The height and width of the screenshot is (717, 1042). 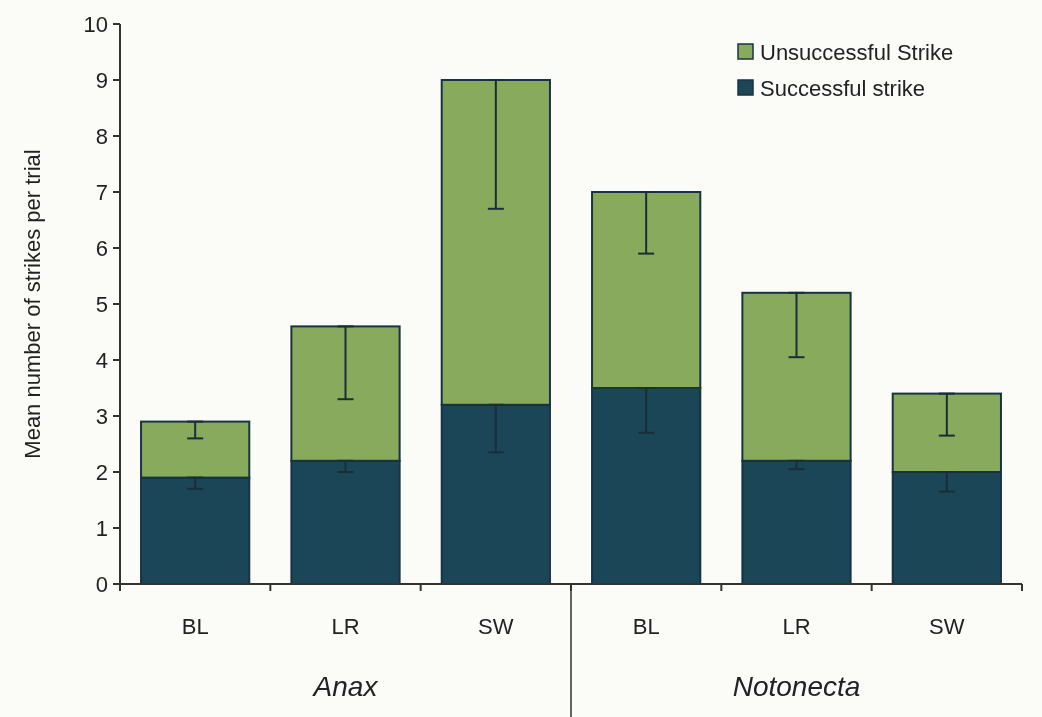 I want to click on y-tick-label: 0, so click(x=101, y=584).